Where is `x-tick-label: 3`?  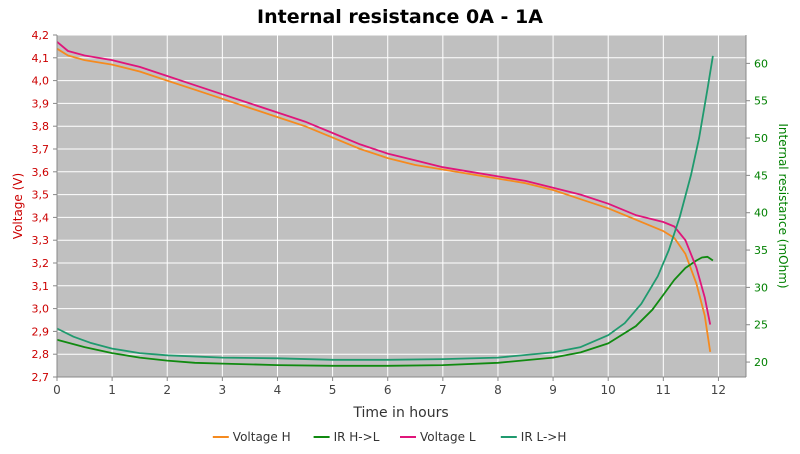
x-tick-label: 3 is located at coordinates (223, 390).